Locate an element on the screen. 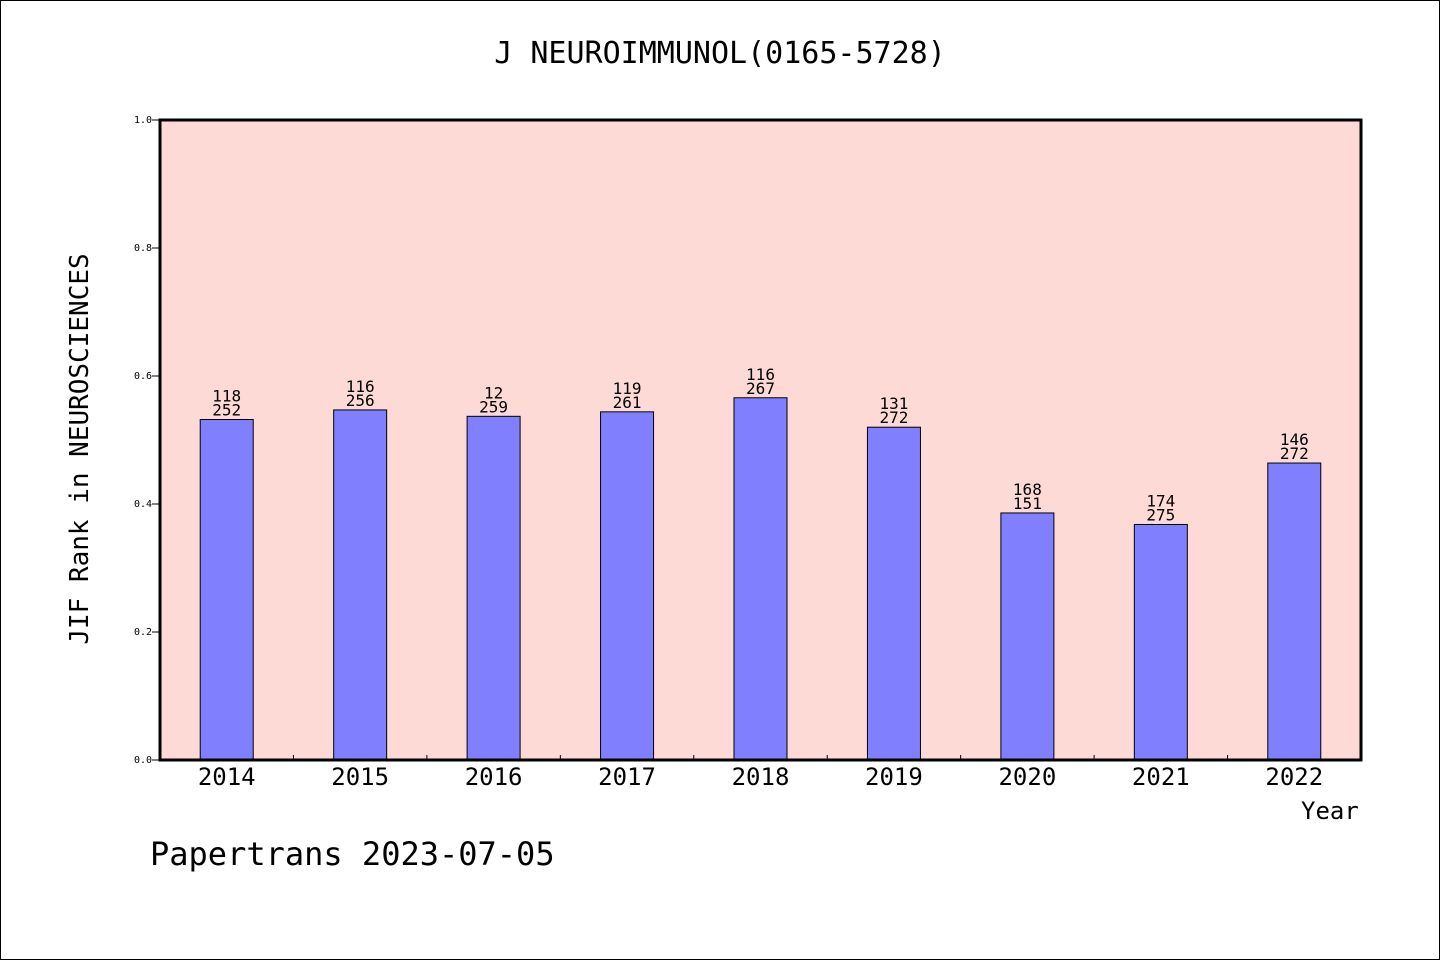 This screenshot has width=1440, height=960. bar-2014 is located at coordinates (226, 590).